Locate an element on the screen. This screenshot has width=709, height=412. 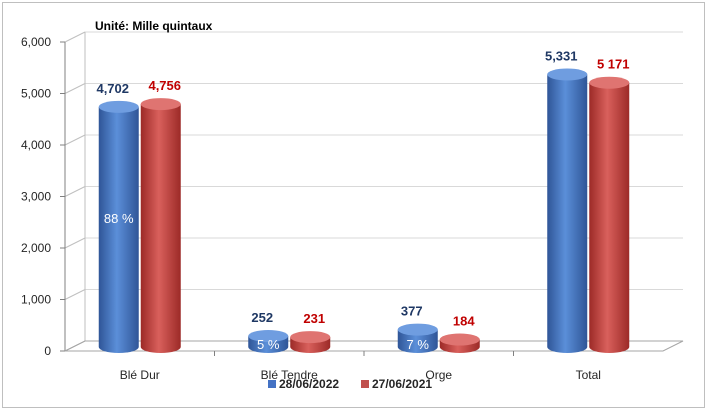
y-tick-label: 3,000 is located at coordinates (36, 197).